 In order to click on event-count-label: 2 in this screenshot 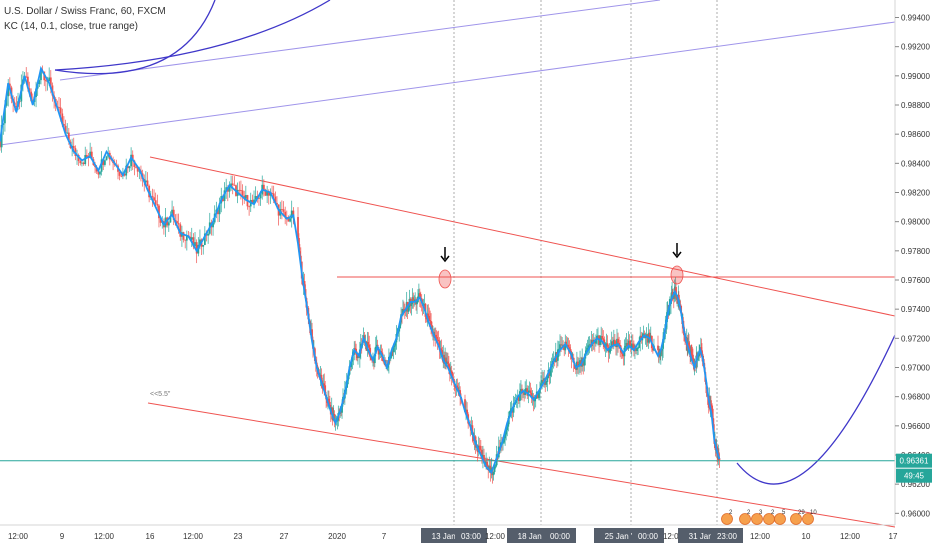, I will do `click(731, 513)`.